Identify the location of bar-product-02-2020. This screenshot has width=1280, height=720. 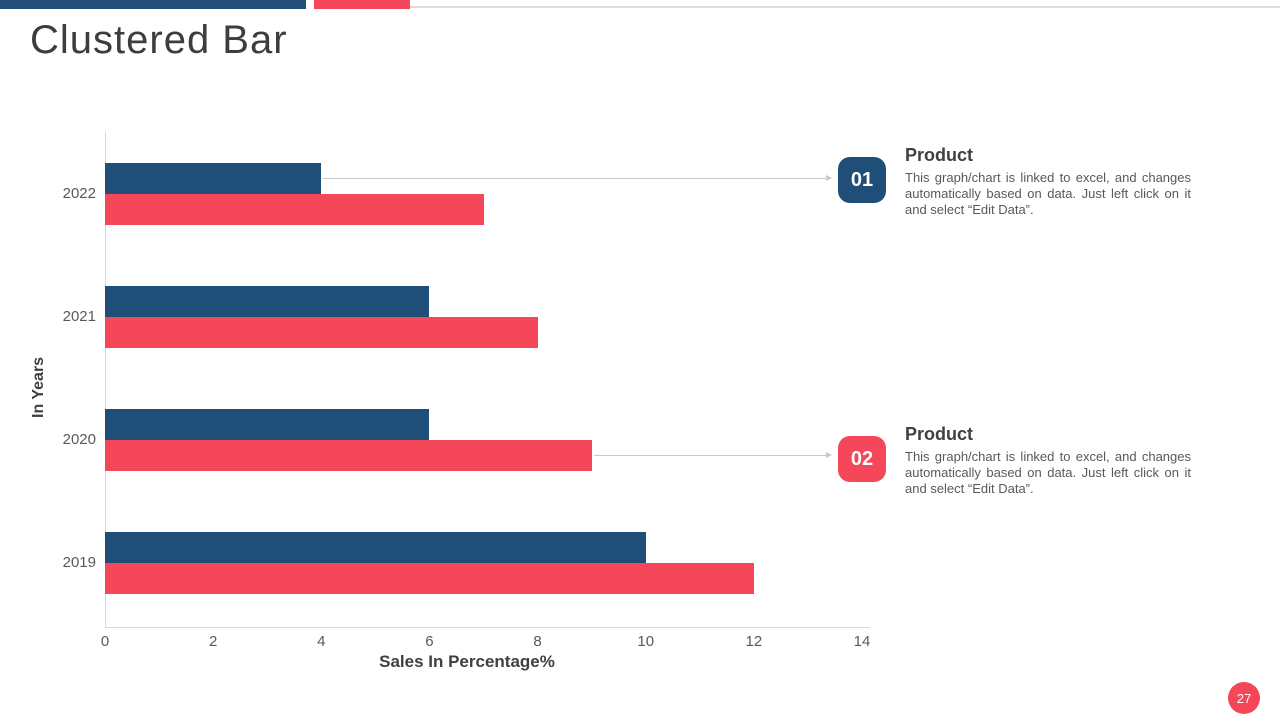
(348, 455).